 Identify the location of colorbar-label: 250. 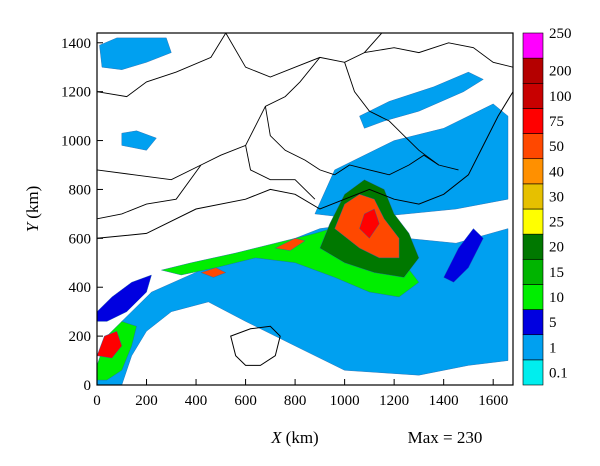
(560, 34).